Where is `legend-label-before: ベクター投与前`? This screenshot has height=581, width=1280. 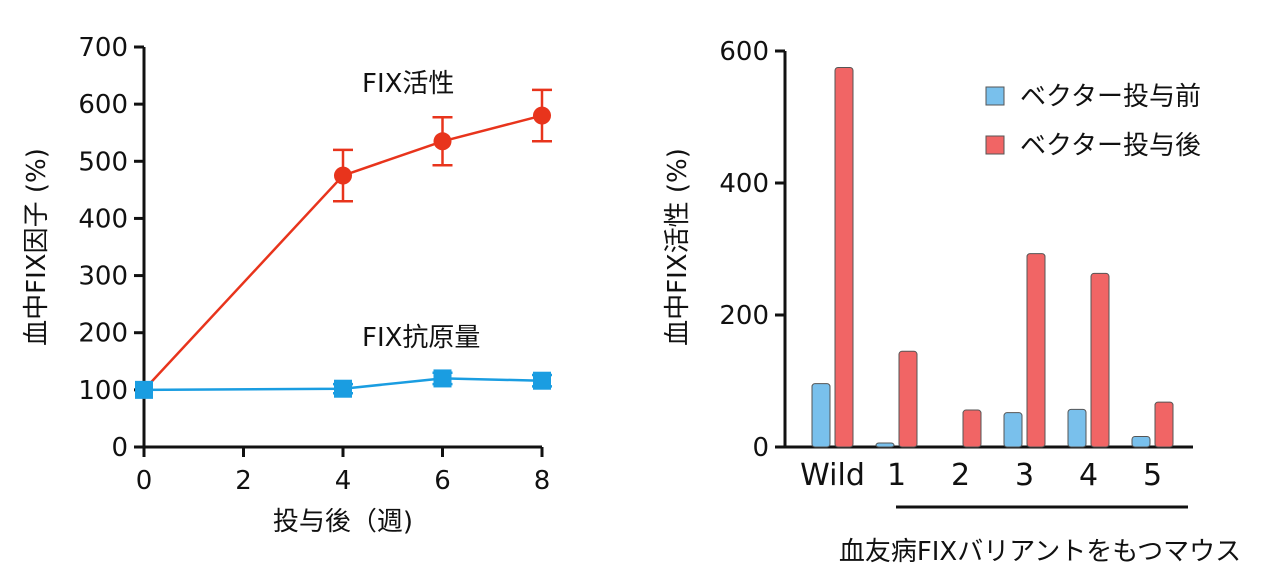
legend-label-before: ベクター投与前 is located at coordinates (1110, 97).